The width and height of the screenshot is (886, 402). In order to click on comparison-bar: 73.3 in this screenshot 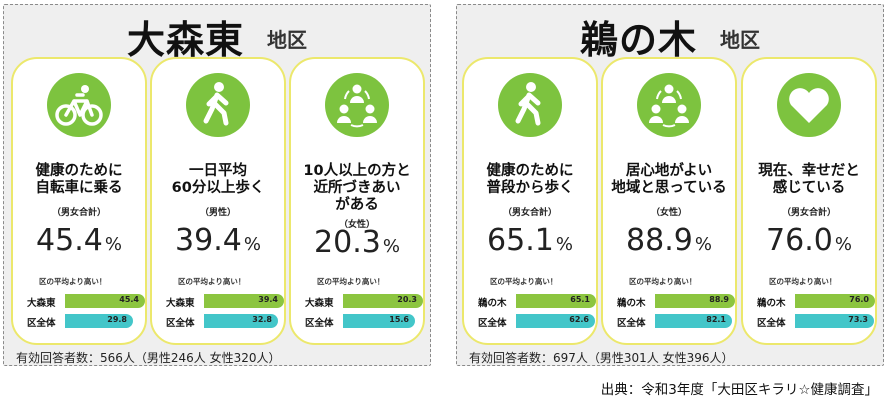, I will do `click(834, 321)`.